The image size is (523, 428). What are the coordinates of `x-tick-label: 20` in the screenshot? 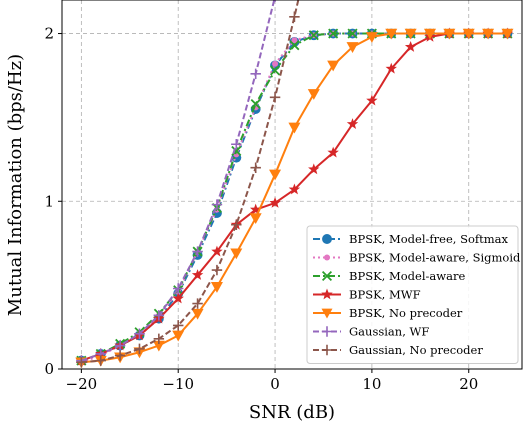 It's located at (468, 384).